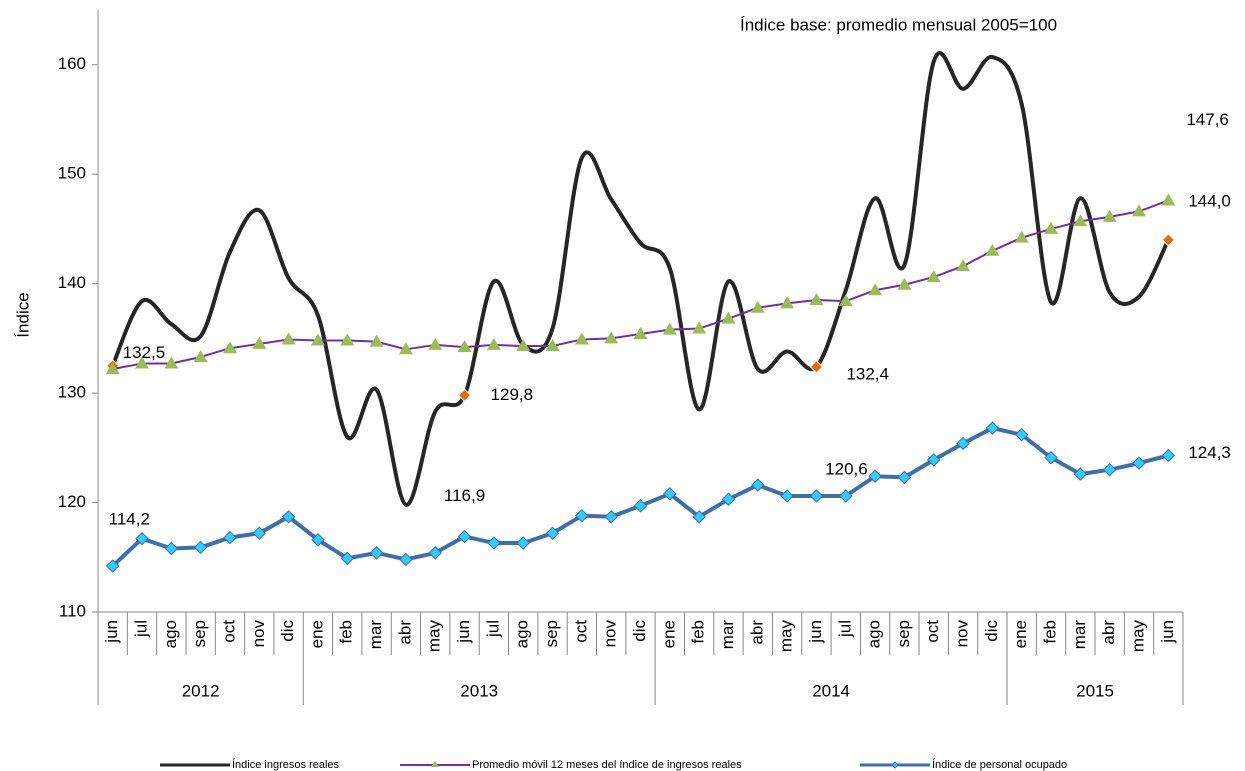 The image size is (1245, 771). I want to click on year-label: 2012, so click(201, 690).